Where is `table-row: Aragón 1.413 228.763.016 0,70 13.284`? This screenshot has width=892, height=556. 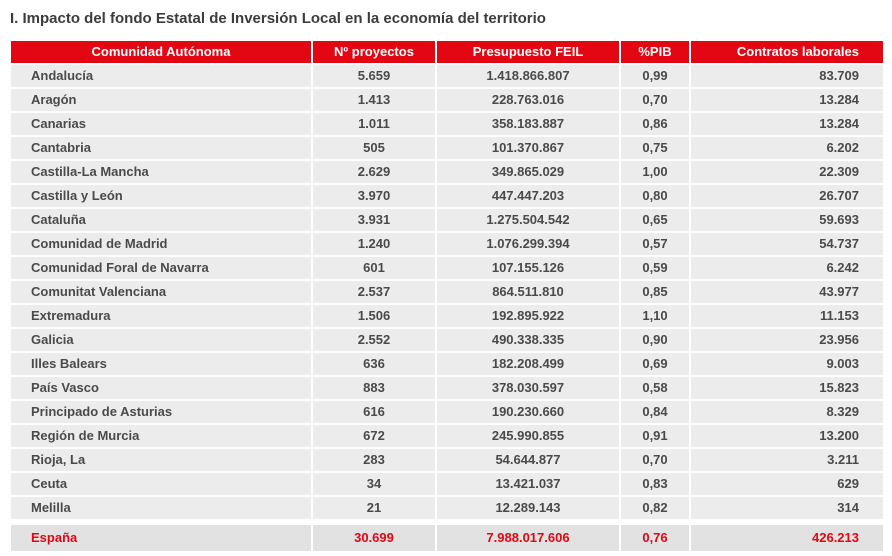 table-row: Aragón 1.413 228.763.016 0,70 13.284 is located at coordinates (447, 100).